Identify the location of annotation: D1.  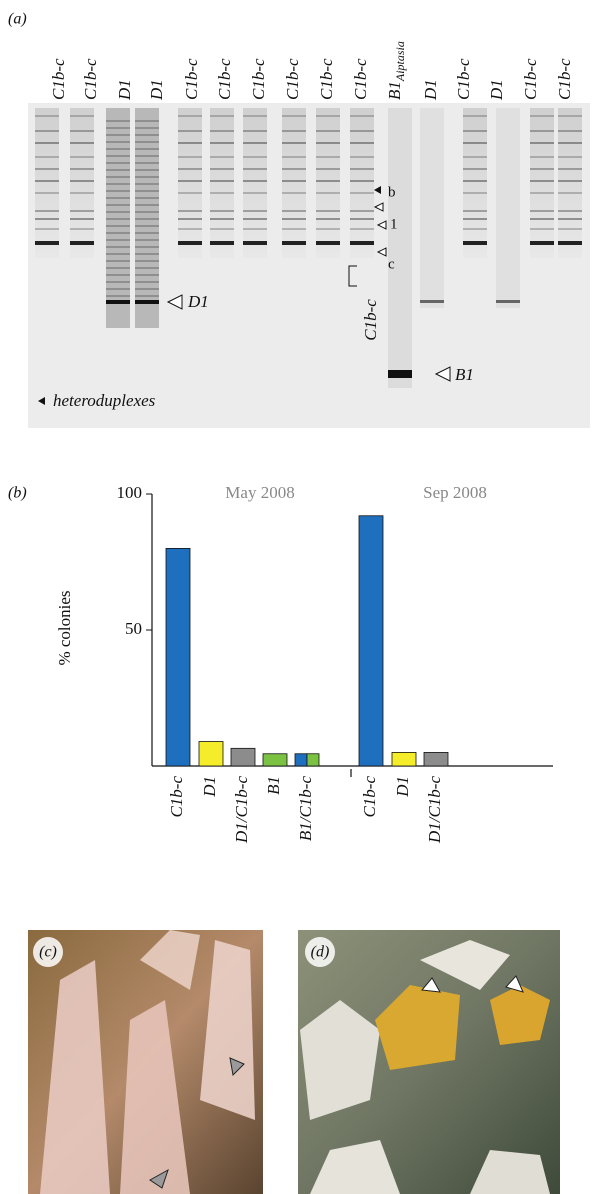
(198, 301).